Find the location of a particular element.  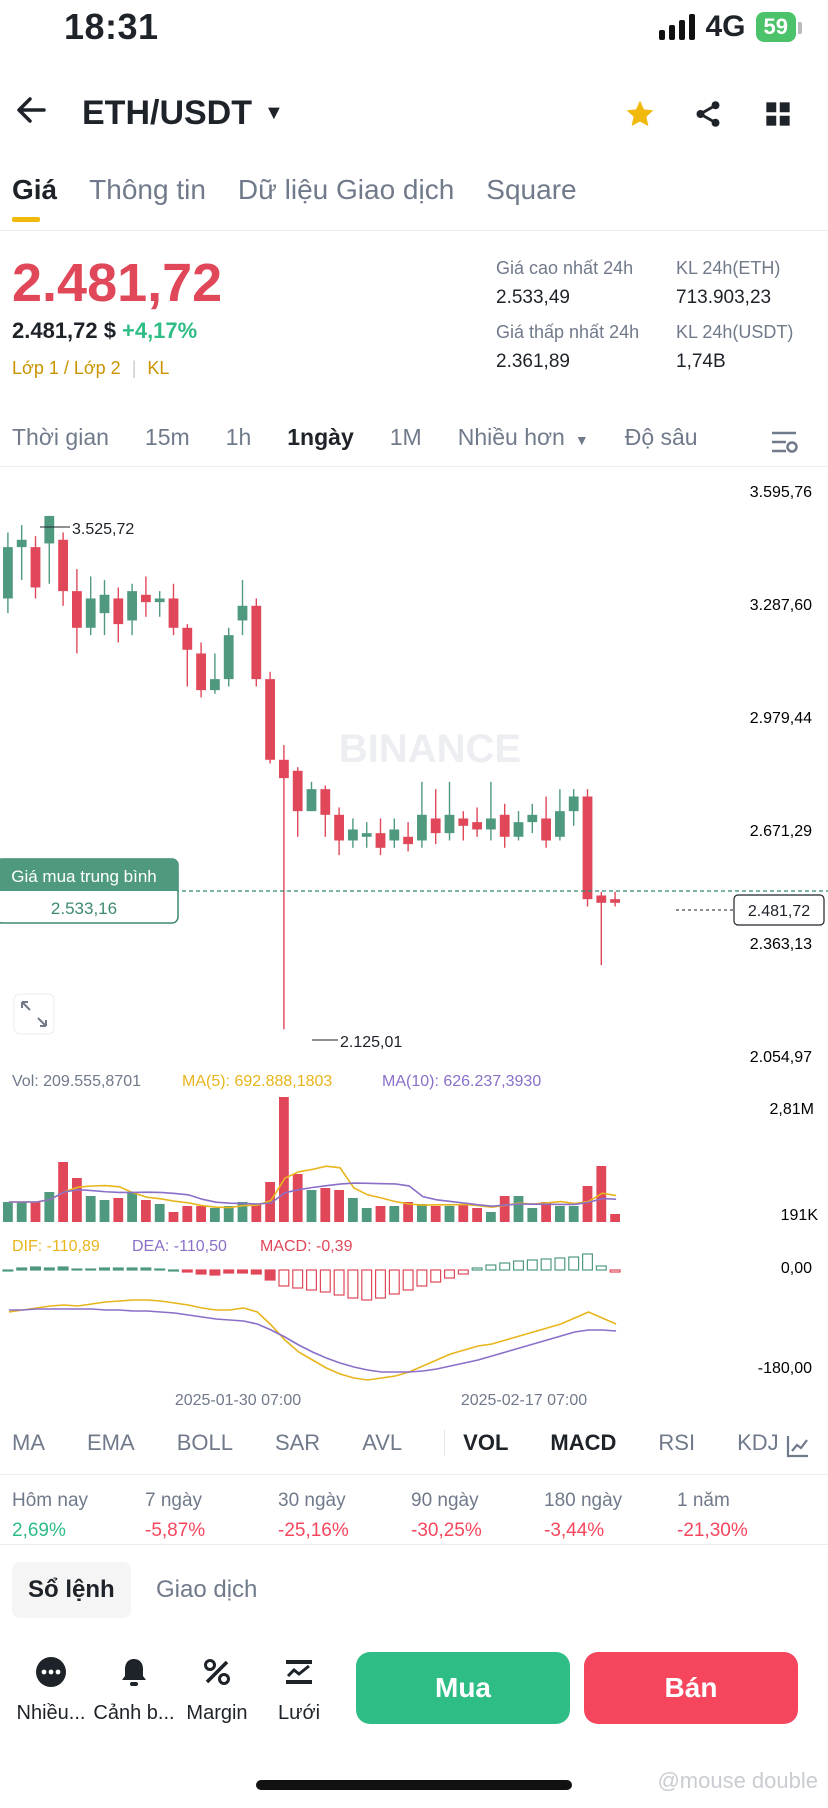

share-icon is located at coordinates (708, 114).